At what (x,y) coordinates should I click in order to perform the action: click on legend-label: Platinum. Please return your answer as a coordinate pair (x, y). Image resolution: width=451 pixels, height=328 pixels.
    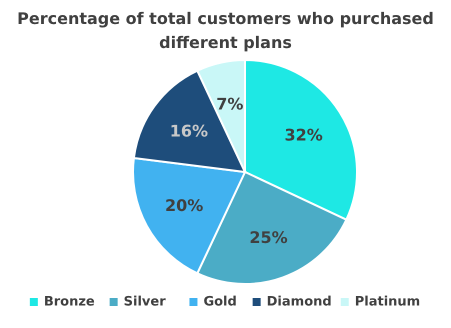
    Looking at the image, I should click on (387, 302).